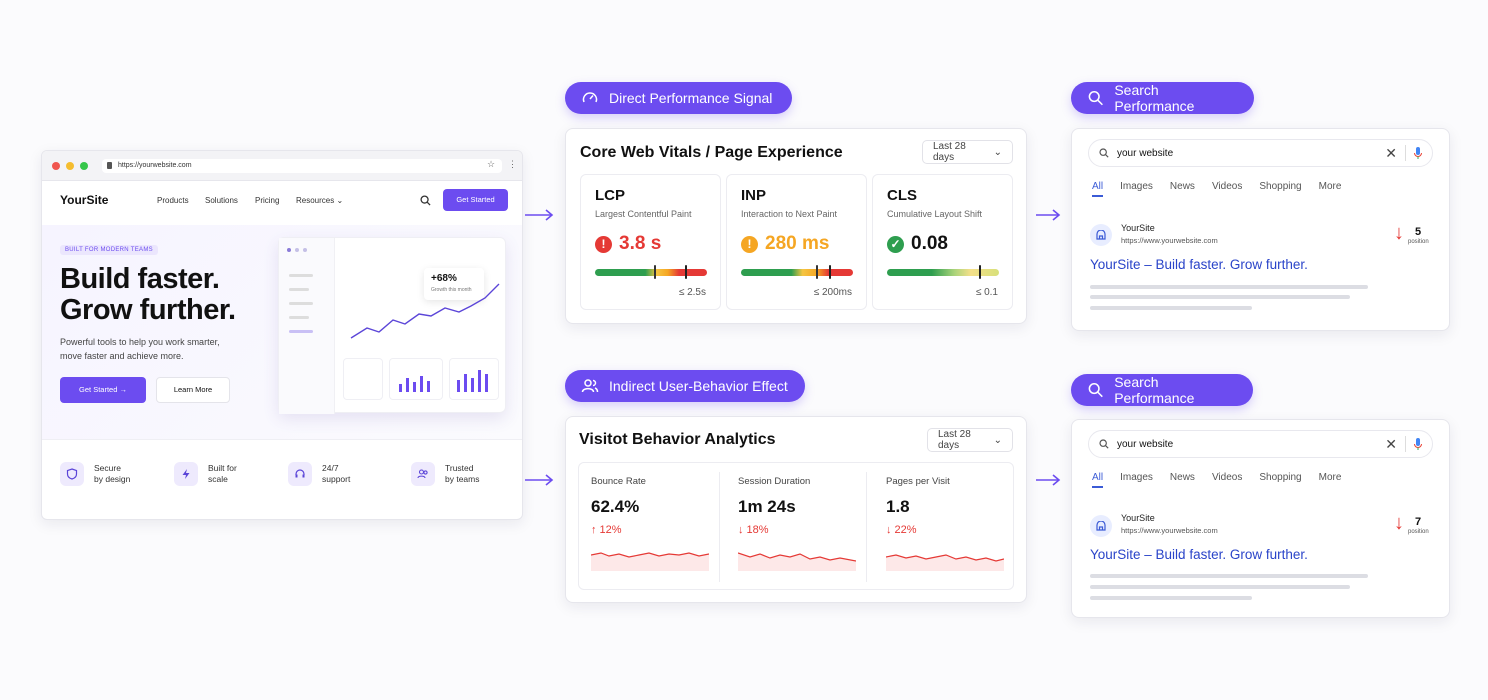  Describe the element at coordinates (1418, 532) in the screenshot. I see `ranking-position-label: position` at that location.